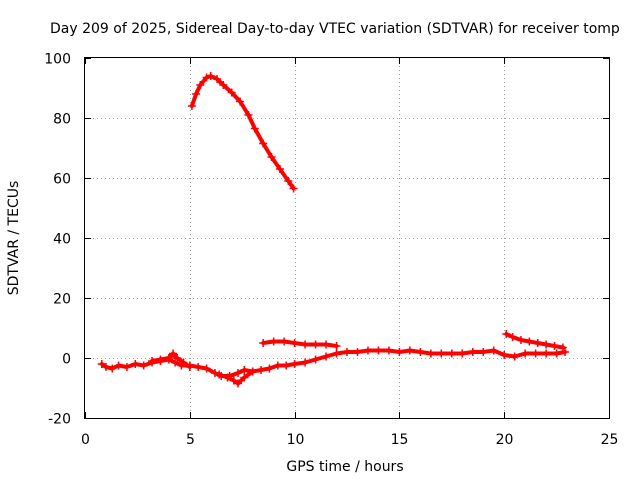 The width and height of the screenshot is (640, 480). I want to click on x-tick-label: 25, so click(610, 440).